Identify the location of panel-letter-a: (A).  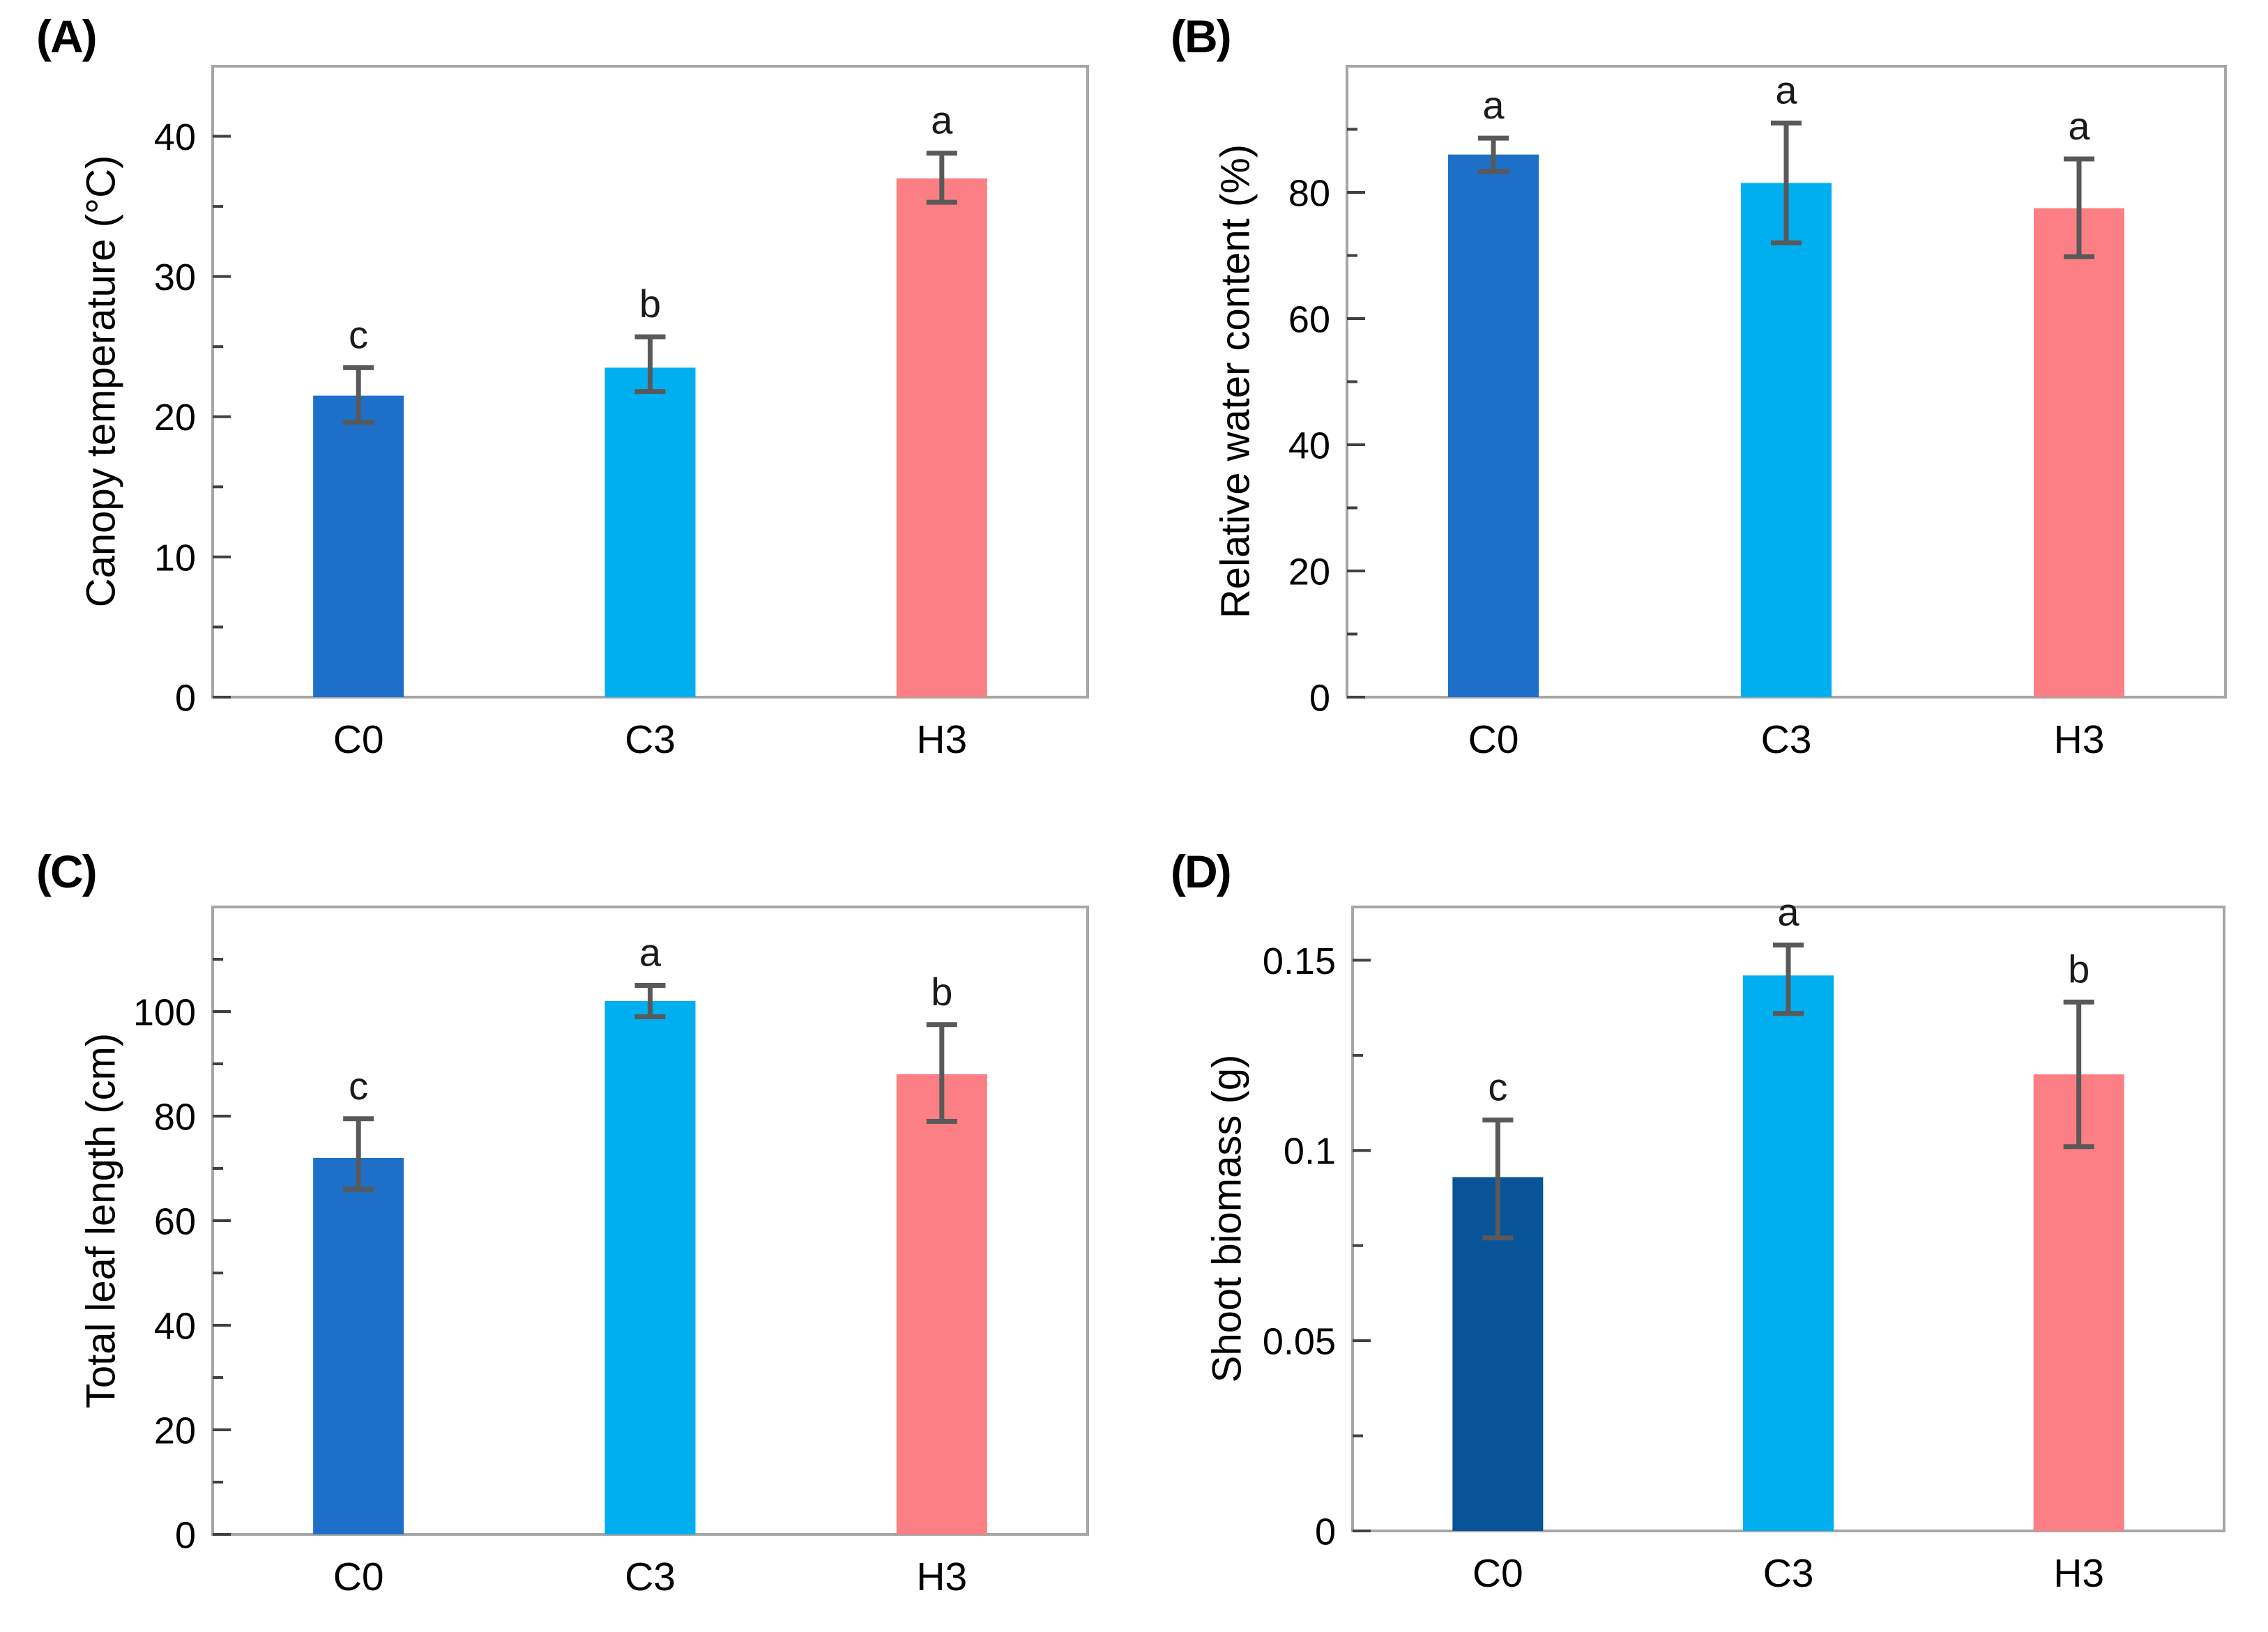
(67, 36).